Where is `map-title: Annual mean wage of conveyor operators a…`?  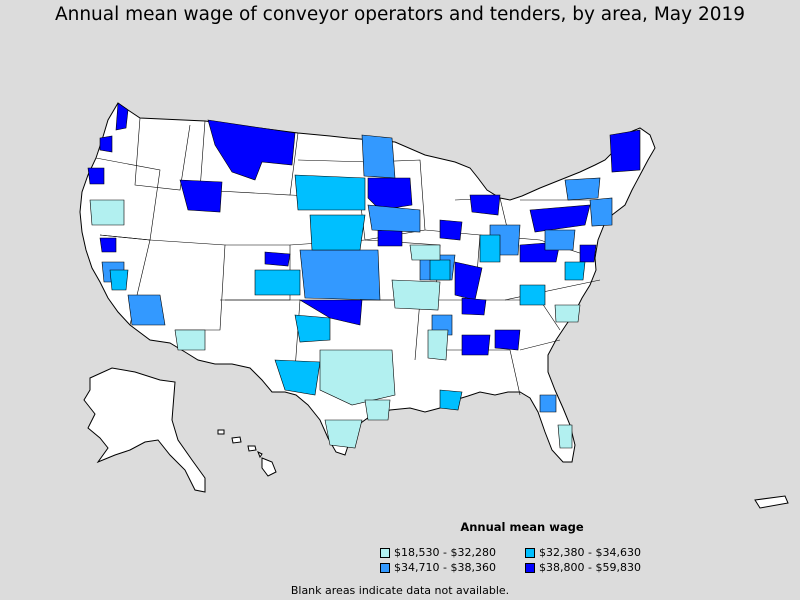
map-title: Annual mean wage of conveyor operators a… is located at coordinates (400, 14).